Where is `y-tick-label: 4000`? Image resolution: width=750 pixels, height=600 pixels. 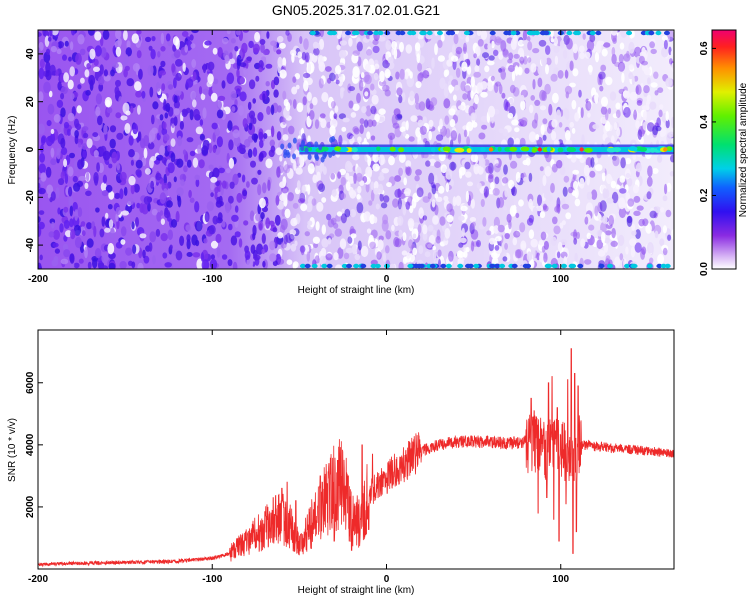
y-tick-label: 4000 is located at coordinates (30, 444).